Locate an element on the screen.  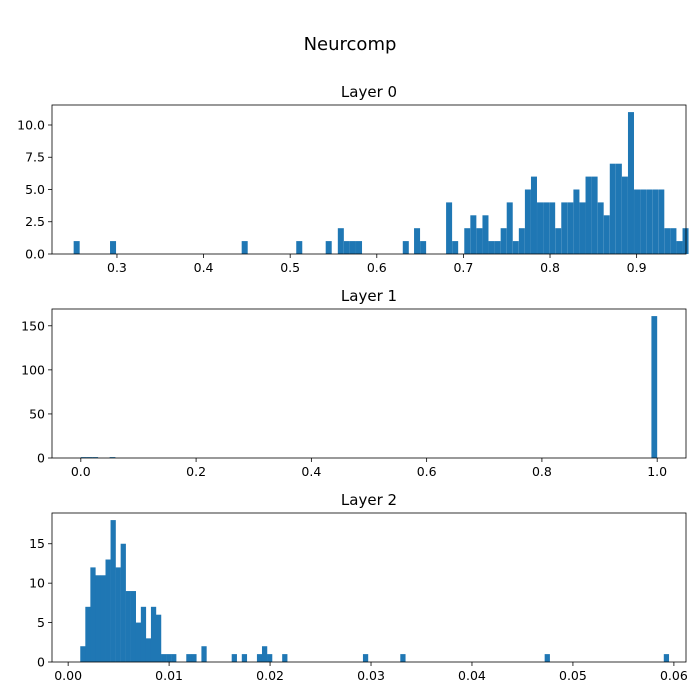
x-tick-label: 0.00 is located at coordinates (68, 675).